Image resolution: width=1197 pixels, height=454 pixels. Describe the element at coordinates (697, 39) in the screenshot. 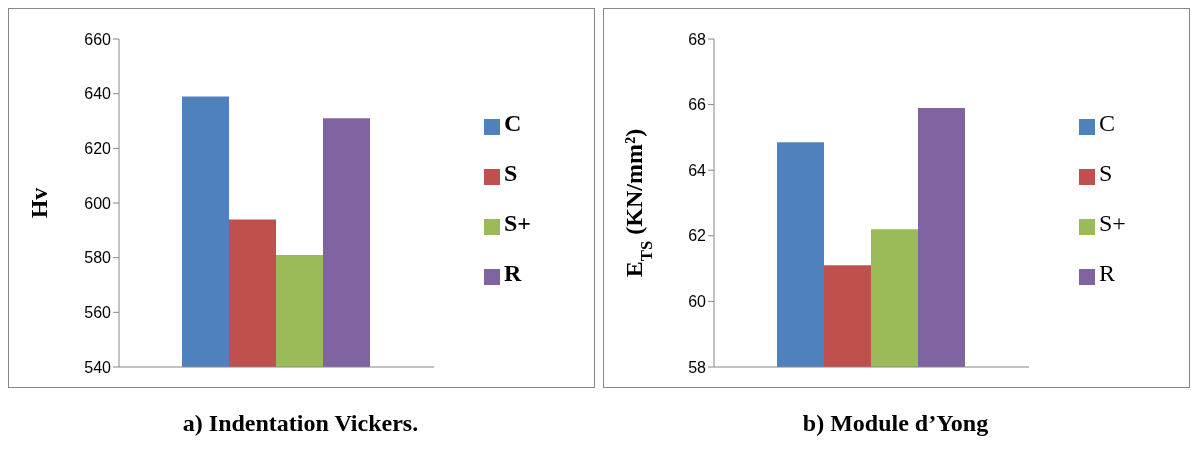

I see `y-tick-label: 68` at that location.